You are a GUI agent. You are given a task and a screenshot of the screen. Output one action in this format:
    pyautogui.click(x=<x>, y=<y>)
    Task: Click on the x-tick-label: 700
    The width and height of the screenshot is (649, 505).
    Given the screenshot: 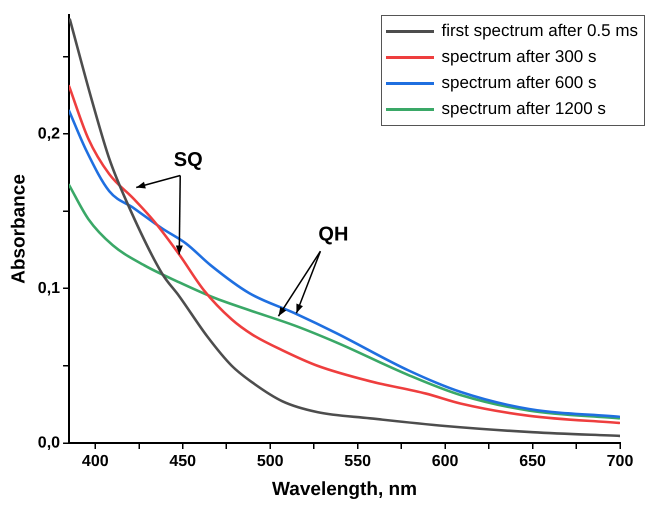 What is the action you would take?
    pyautogui.click(x=620, y=461)
    